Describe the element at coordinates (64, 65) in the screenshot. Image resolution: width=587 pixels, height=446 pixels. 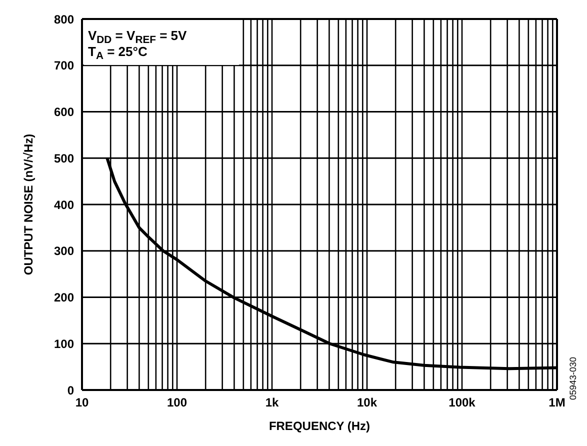
I see `y-tick-label: 700` at that location.